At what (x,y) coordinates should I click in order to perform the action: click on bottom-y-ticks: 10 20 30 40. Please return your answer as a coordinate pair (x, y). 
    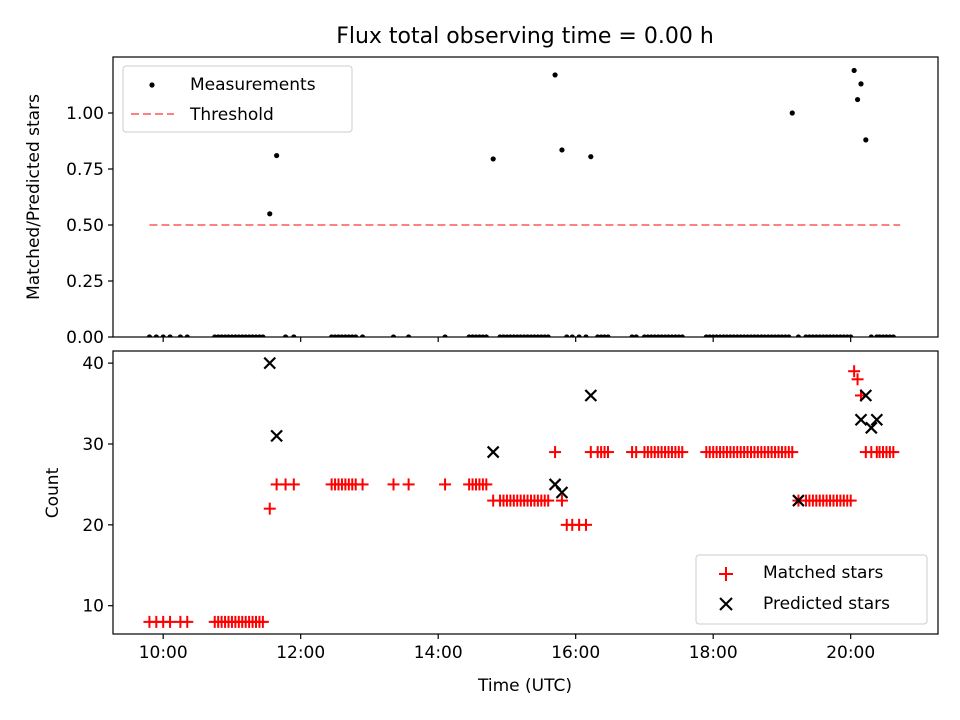
    Looking at the image, I should click on (97, 485).